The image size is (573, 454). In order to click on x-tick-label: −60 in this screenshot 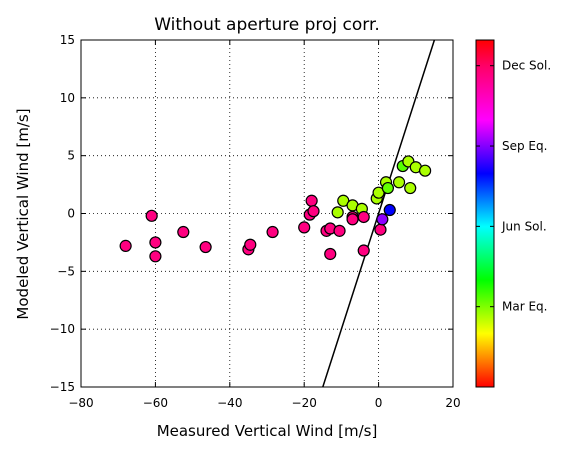, I will do `click(155, 403)`.